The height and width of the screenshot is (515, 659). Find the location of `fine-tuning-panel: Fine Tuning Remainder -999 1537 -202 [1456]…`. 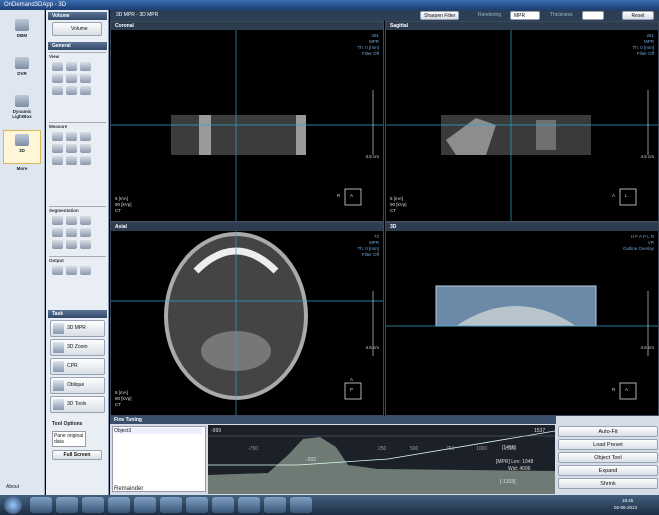

fine-tuning-panel: Fine Tuning Remainder -999 1537 -202 [1456]… is located at coordinates (384, 455).